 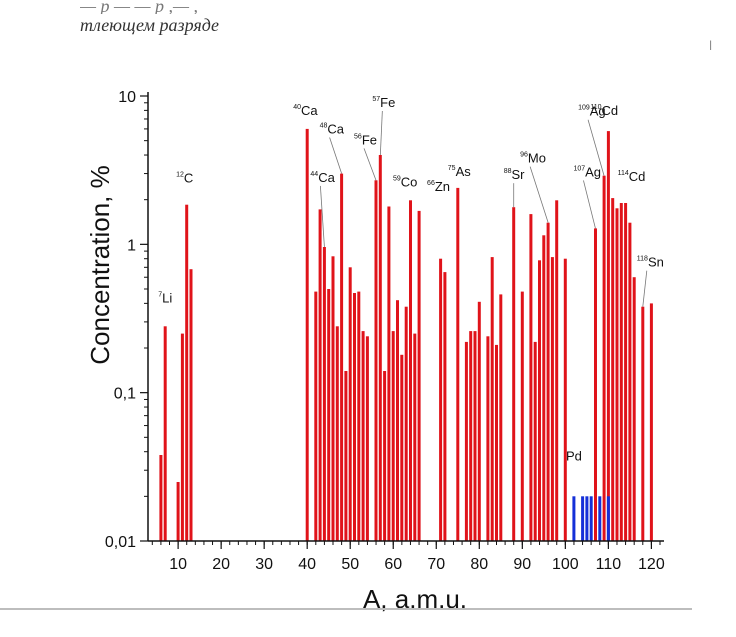 What do you see at coordinates (565, 564) in the screenshot?
I see `x-tick-label-100: 100` at bounding box center [565, 564].